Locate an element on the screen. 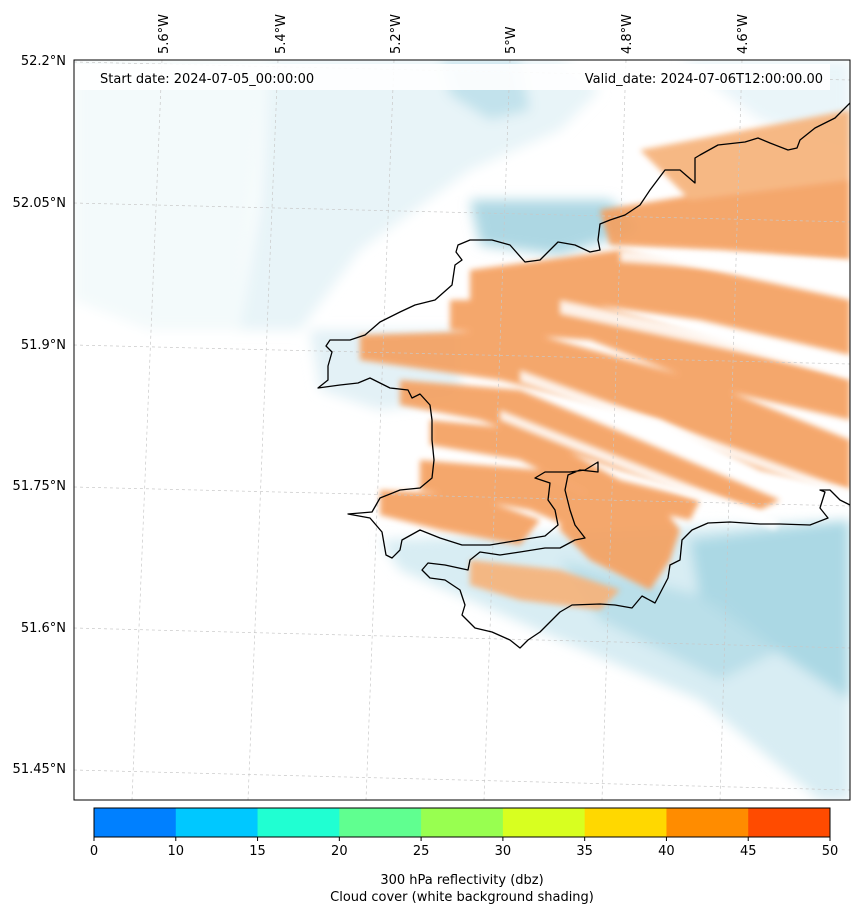 The width and height of the screenshot is (859, 914). colorbar-tick-label: 40 is located at coordinates (666, 851).